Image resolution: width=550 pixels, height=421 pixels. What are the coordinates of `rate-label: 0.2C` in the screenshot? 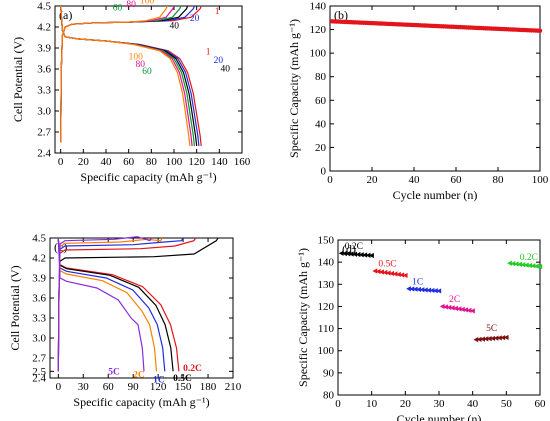 It's located at (529, 258).